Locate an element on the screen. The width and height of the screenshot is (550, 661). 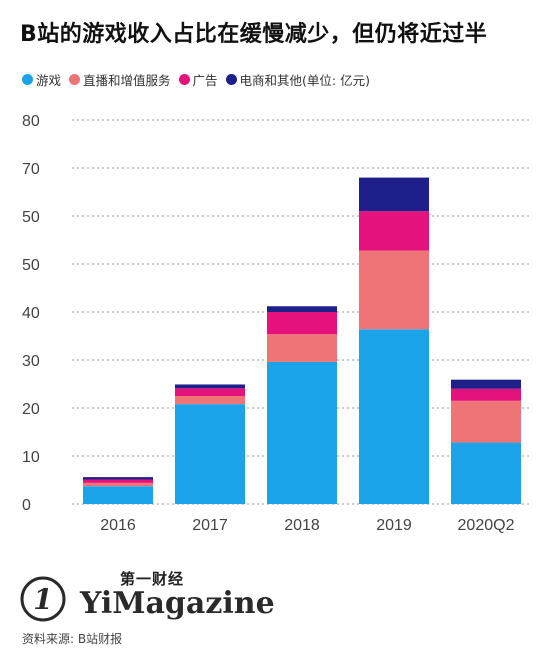
y-tick-label: 40 is located at coordinates (31, 313).